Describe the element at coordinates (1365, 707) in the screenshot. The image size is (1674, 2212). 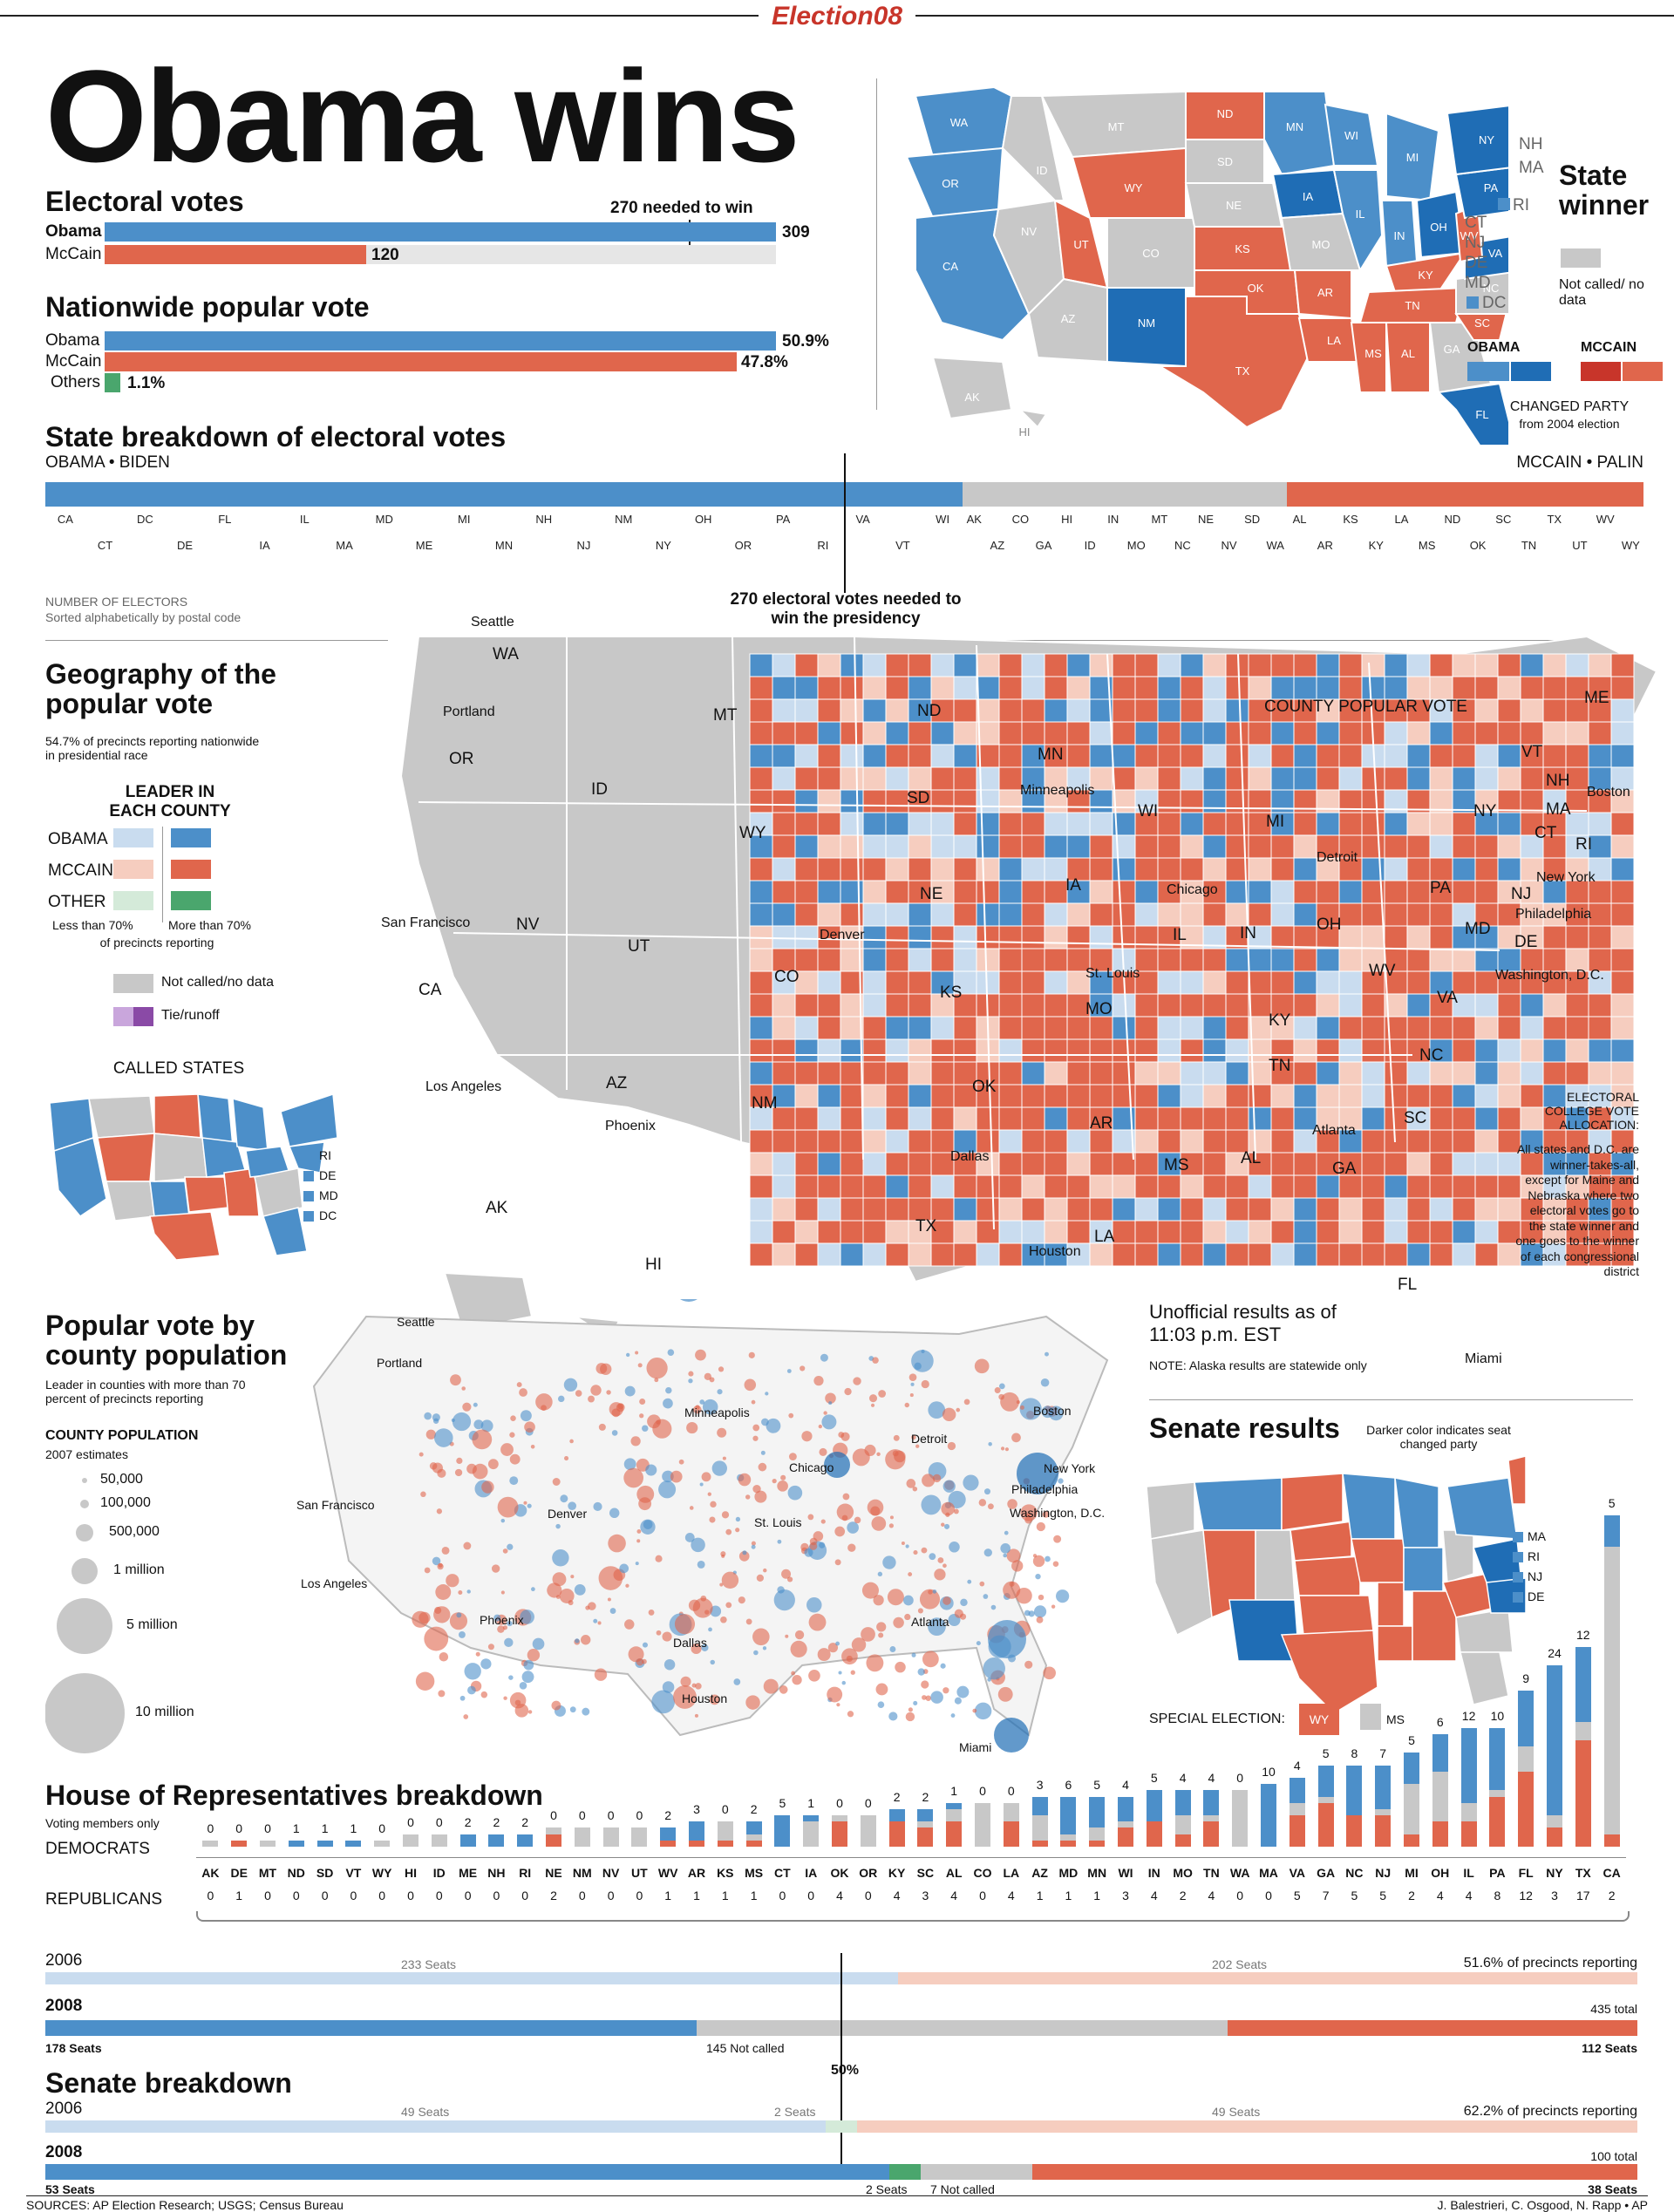
I see `county-pop-vote-label: COUNTY POPULAR VOTE` at that location.